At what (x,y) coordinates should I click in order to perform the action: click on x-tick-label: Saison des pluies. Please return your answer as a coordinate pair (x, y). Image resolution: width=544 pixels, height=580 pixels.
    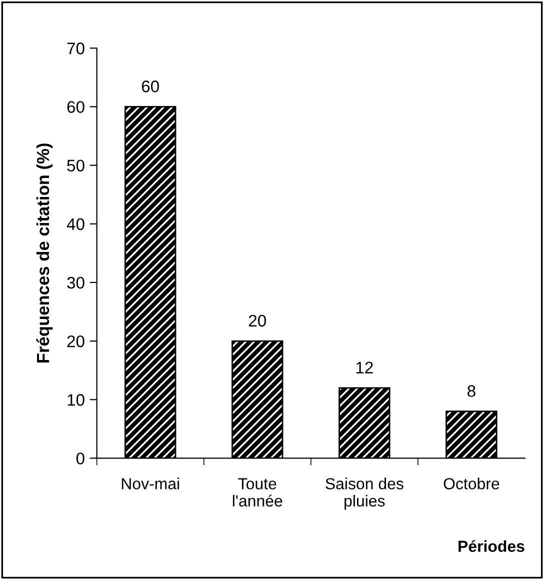
    Looking at the image, I should click on (365, 494).